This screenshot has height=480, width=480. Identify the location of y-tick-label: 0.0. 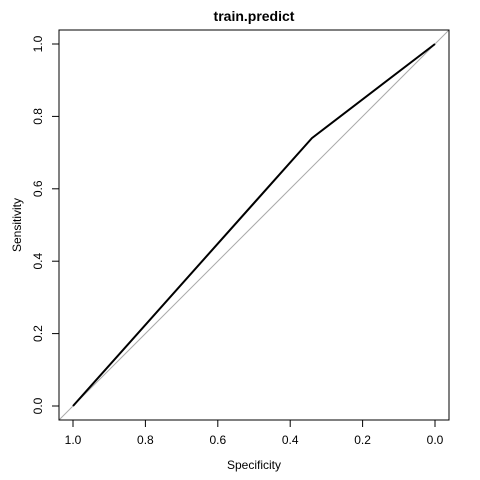
(38, 405).